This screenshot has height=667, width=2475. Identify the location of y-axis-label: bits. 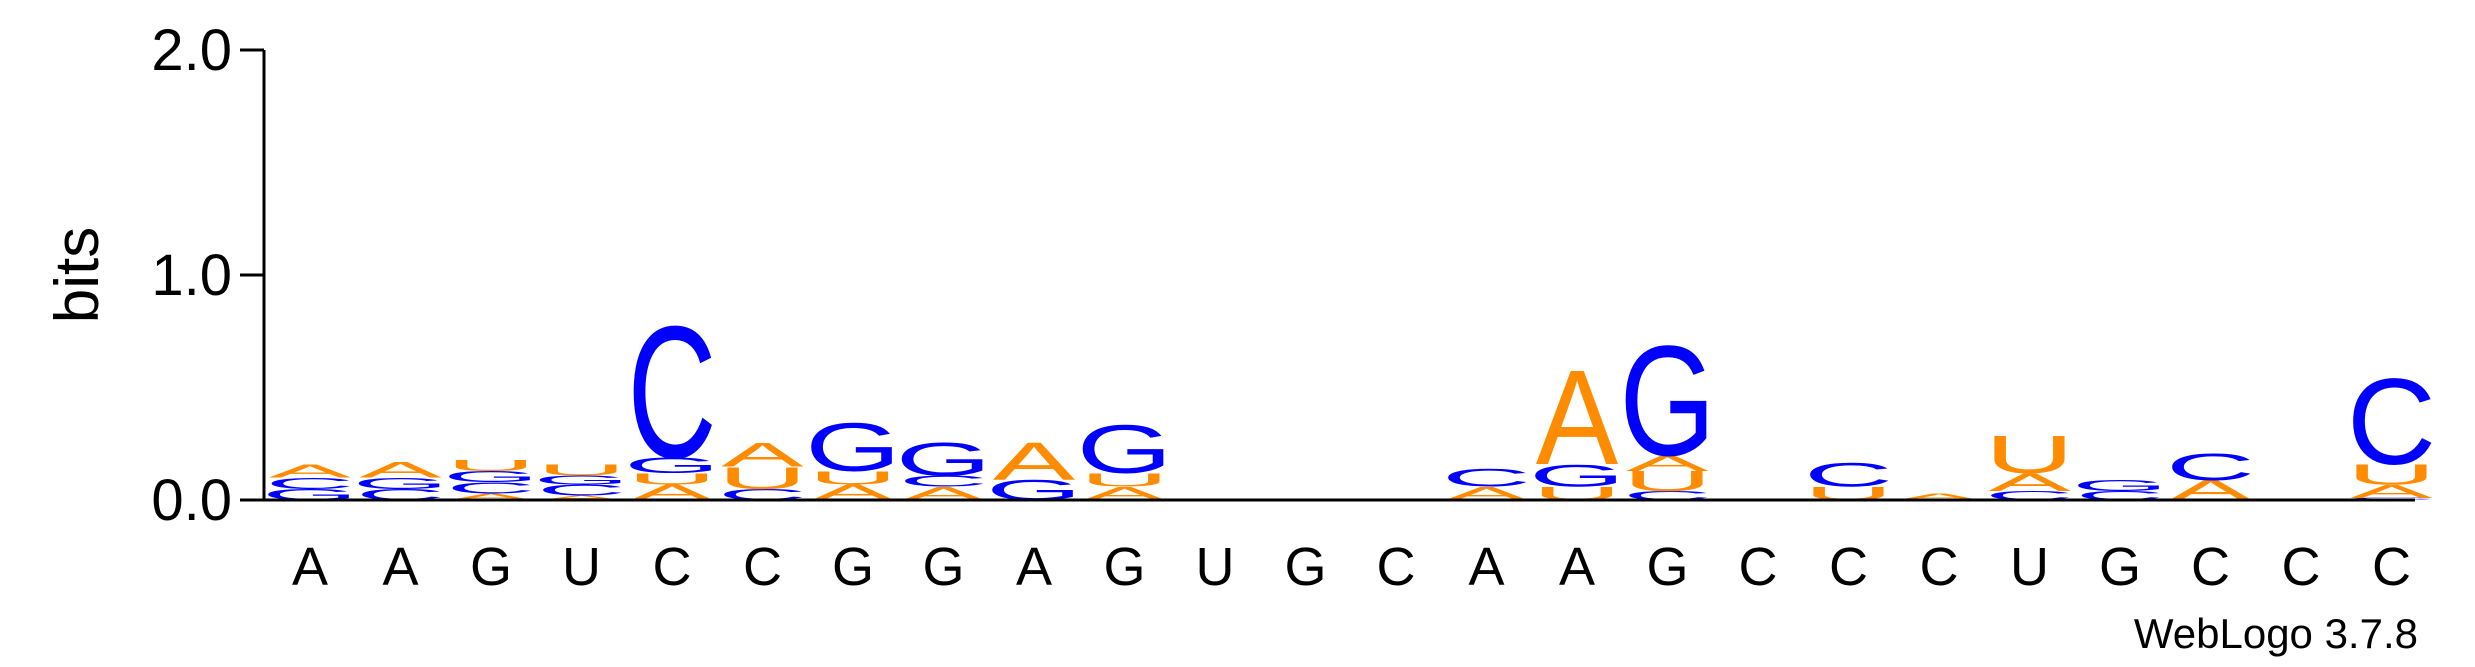
(77, 275).